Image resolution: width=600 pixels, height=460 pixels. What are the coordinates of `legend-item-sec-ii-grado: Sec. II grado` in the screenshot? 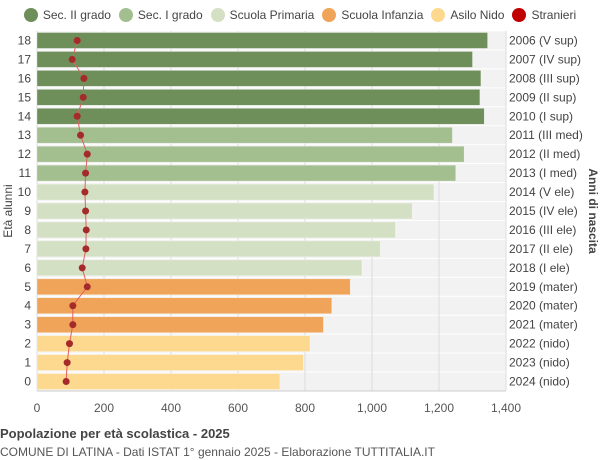 It's located at (67, 15).